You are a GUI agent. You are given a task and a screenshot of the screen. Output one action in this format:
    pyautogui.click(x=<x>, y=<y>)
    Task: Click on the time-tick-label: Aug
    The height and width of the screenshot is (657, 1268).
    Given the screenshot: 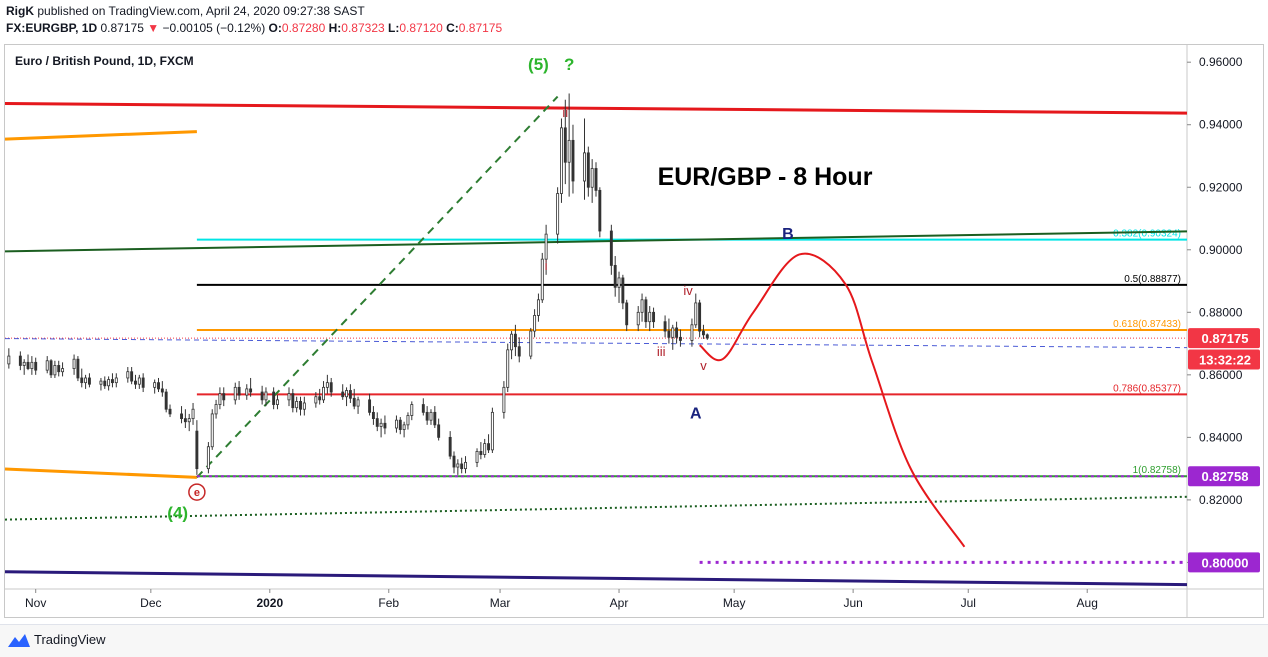 What is the action you would take?
    pyautogui.click(x=1087, y=603)
    